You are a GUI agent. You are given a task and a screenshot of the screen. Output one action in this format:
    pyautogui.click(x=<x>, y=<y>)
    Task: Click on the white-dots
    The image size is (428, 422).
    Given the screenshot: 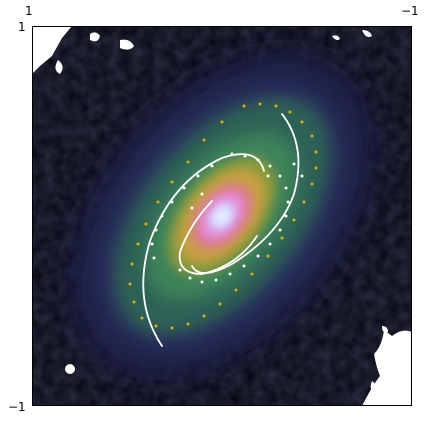 What is the action you would take?
    pyautogui.click(x=227, y=218)
    